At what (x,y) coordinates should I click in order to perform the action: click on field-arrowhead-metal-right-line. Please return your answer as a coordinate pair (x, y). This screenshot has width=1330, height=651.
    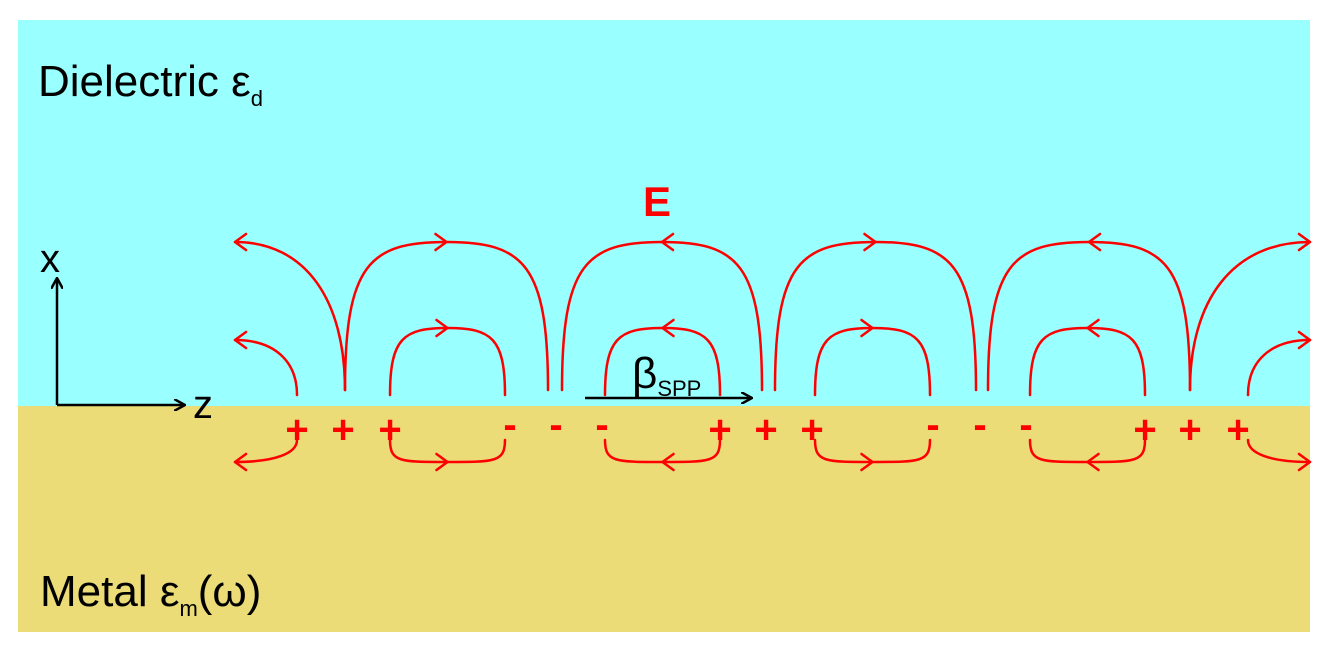
    Looking at the image, I should click on (1304, 462).